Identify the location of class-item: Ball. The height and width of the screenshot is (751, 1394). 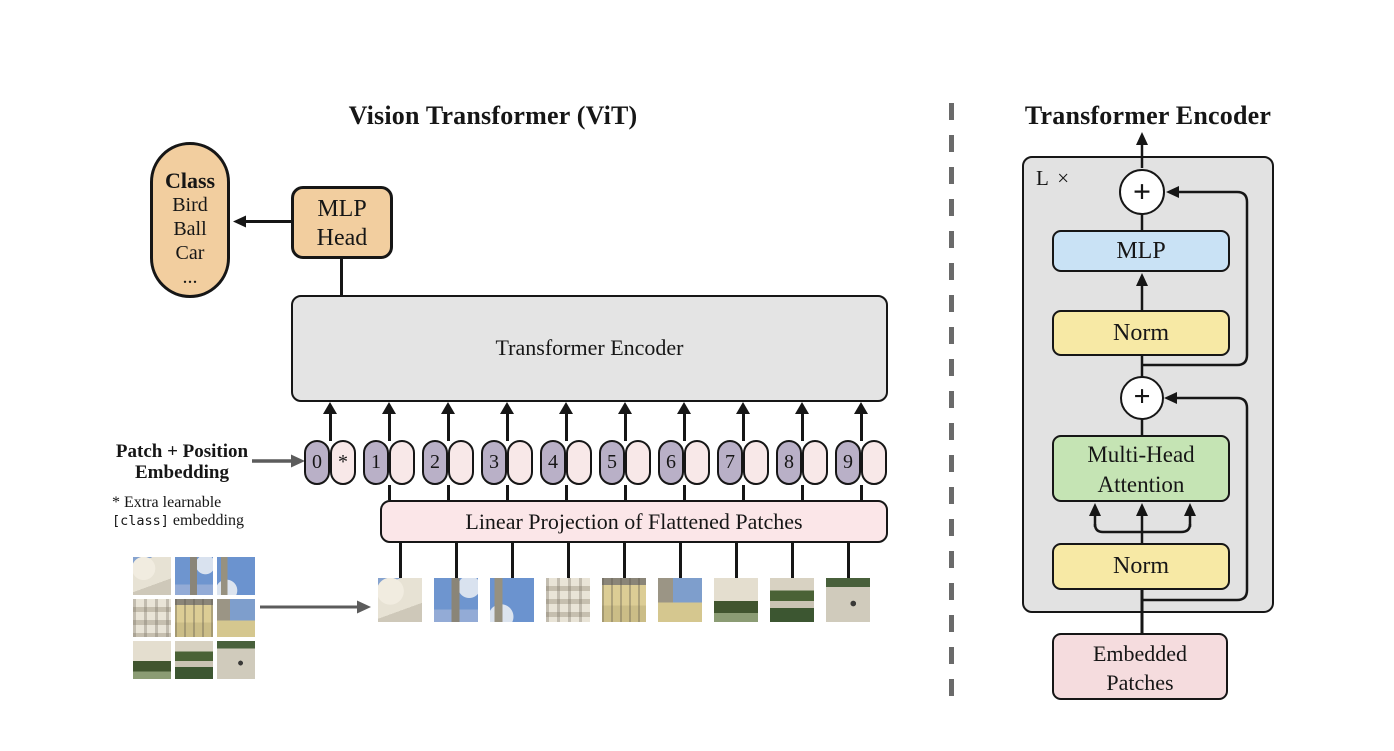
(190, 229).